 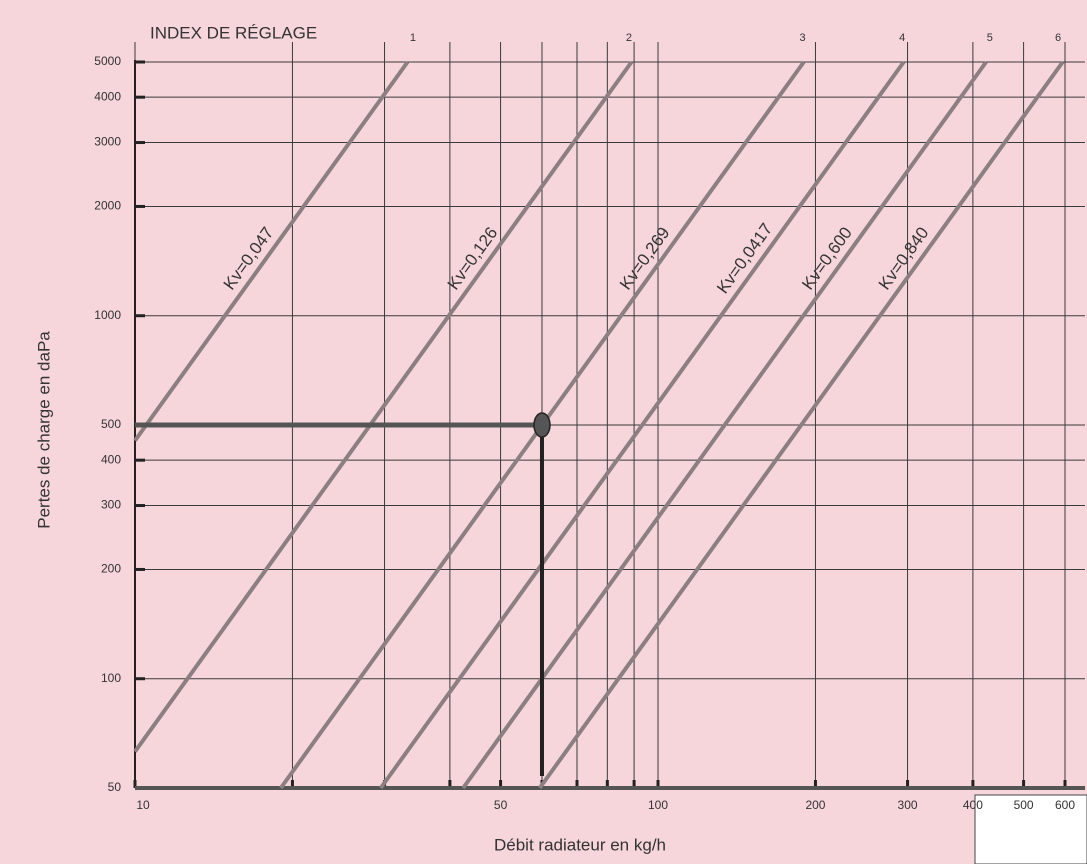 I want to click on x-axis-label: Débit radiateur en kg/h, so click(x=580, y=844).